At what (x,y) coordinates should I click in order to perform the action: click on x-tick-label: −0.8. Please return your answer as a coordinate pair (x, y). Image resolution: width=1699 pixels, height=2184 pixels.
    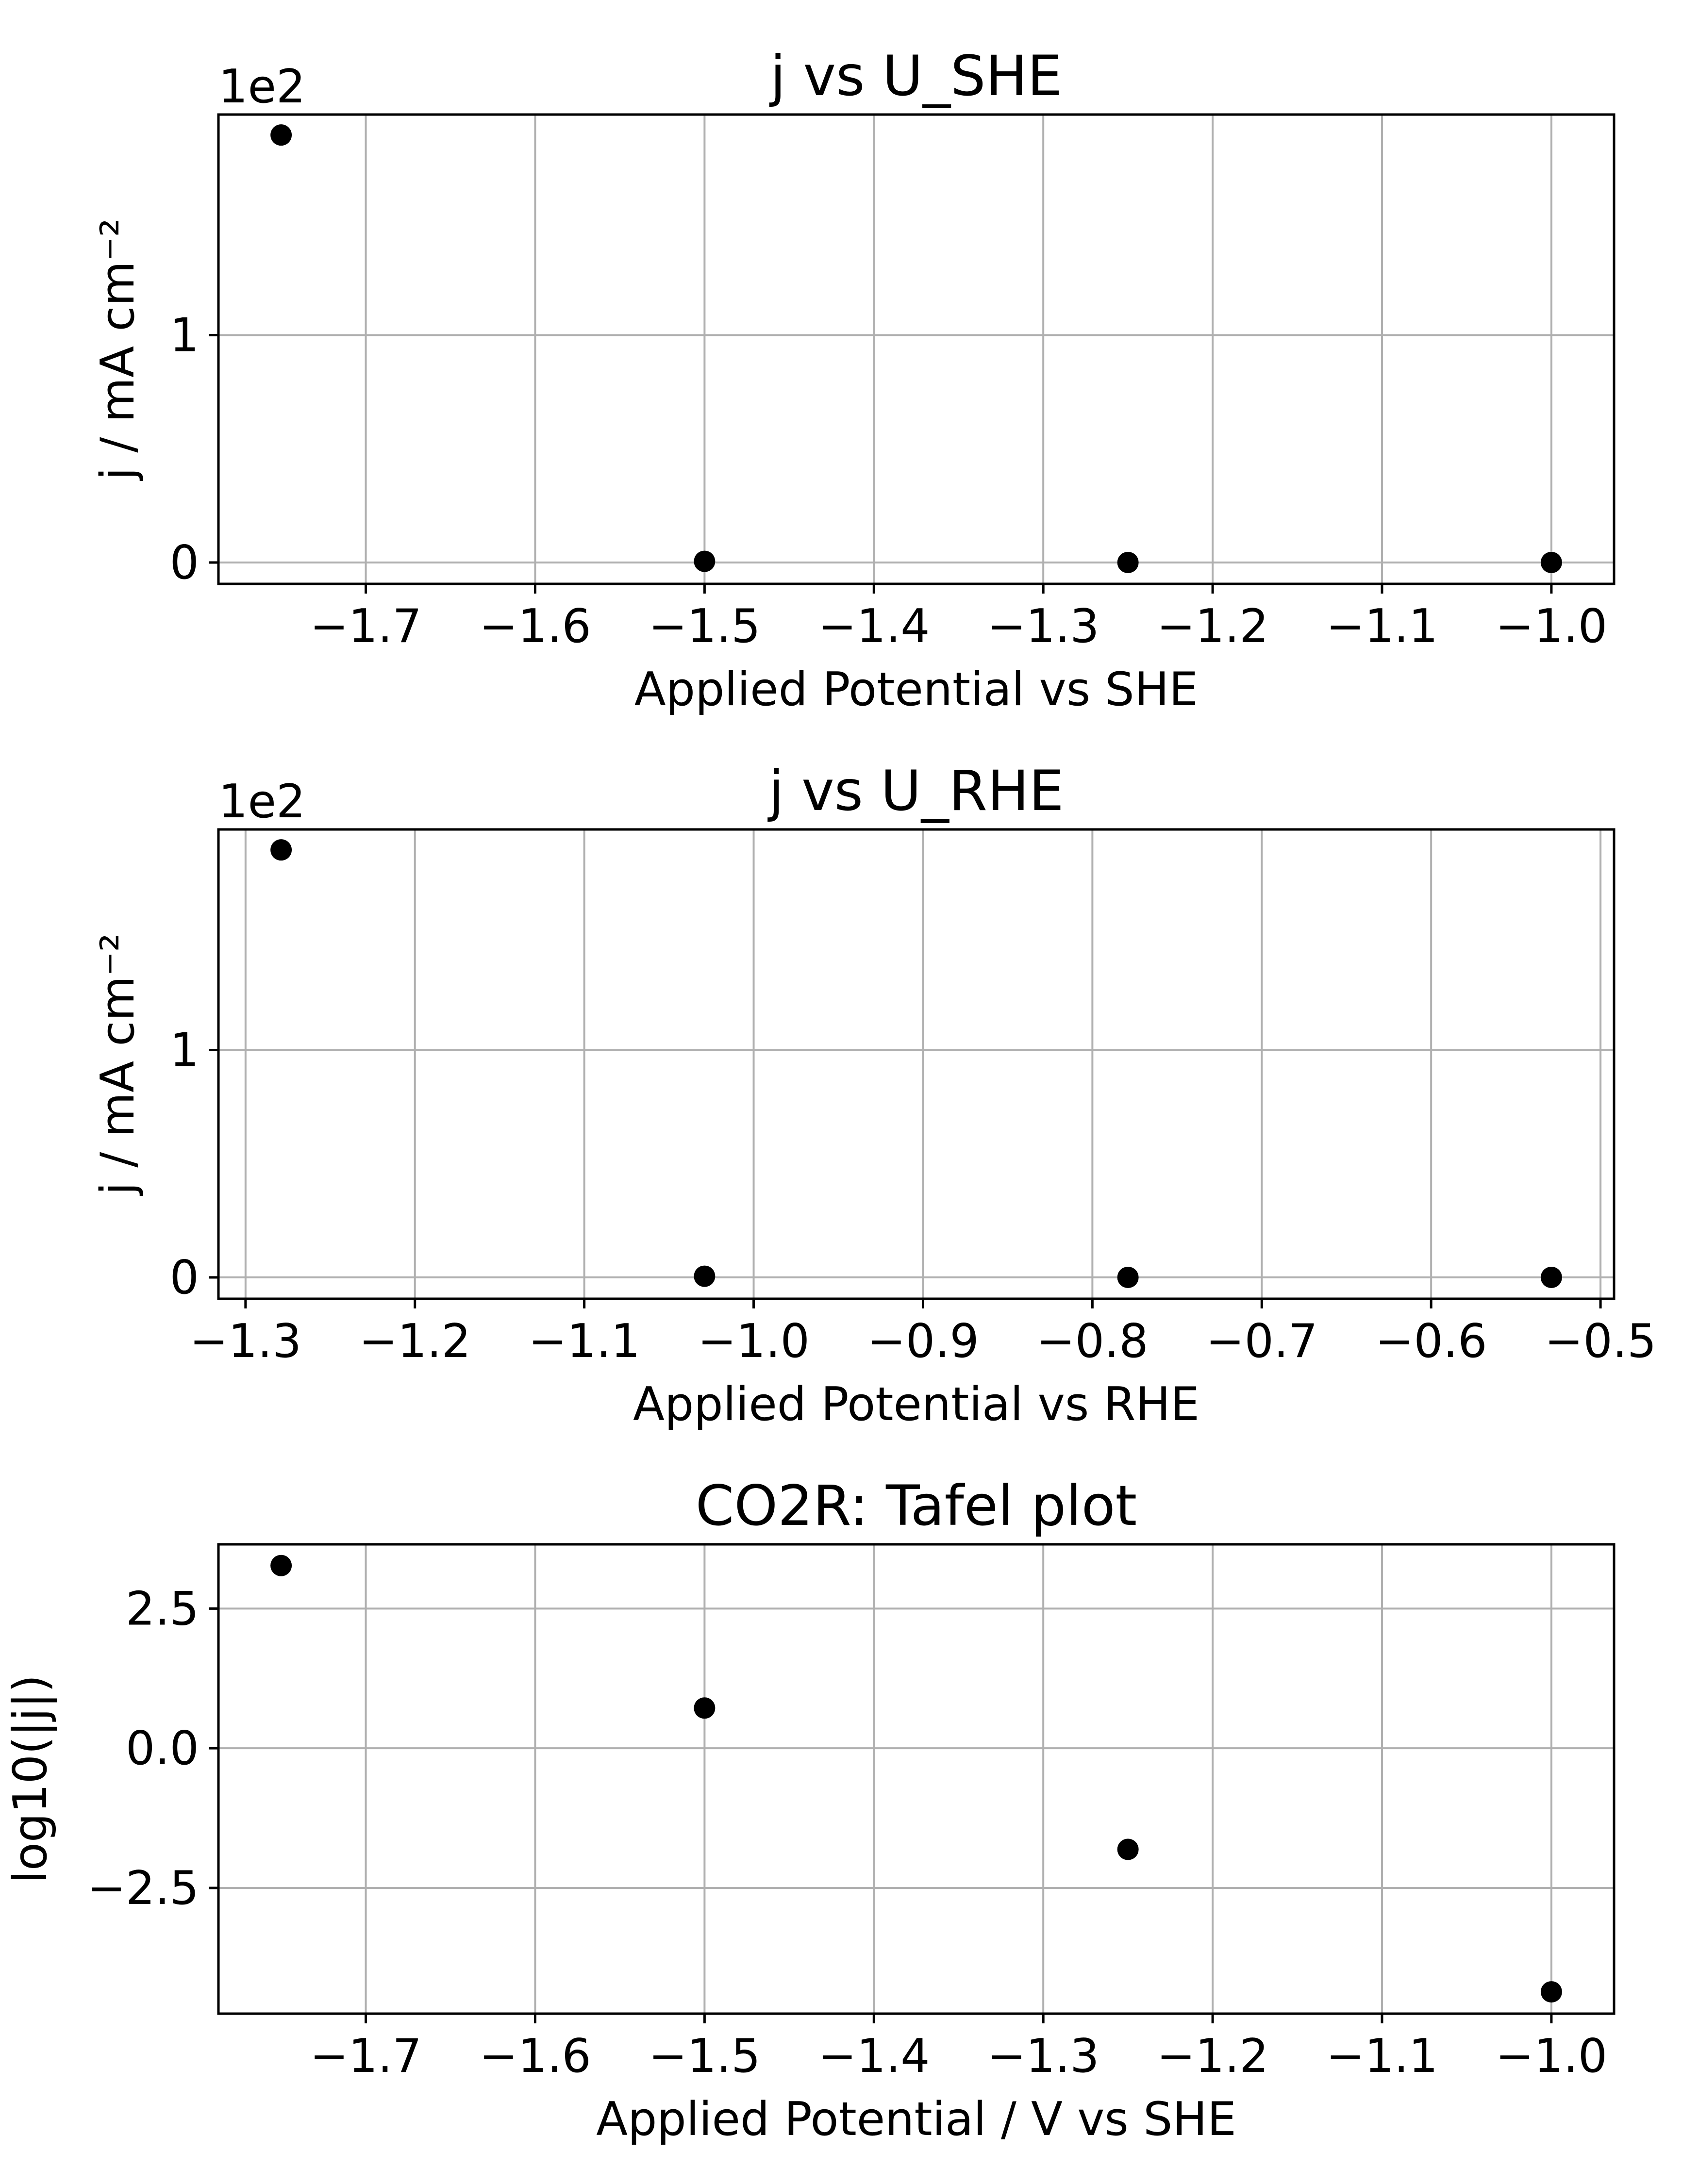
    Looking at the image, I should click on (1092, 1341).